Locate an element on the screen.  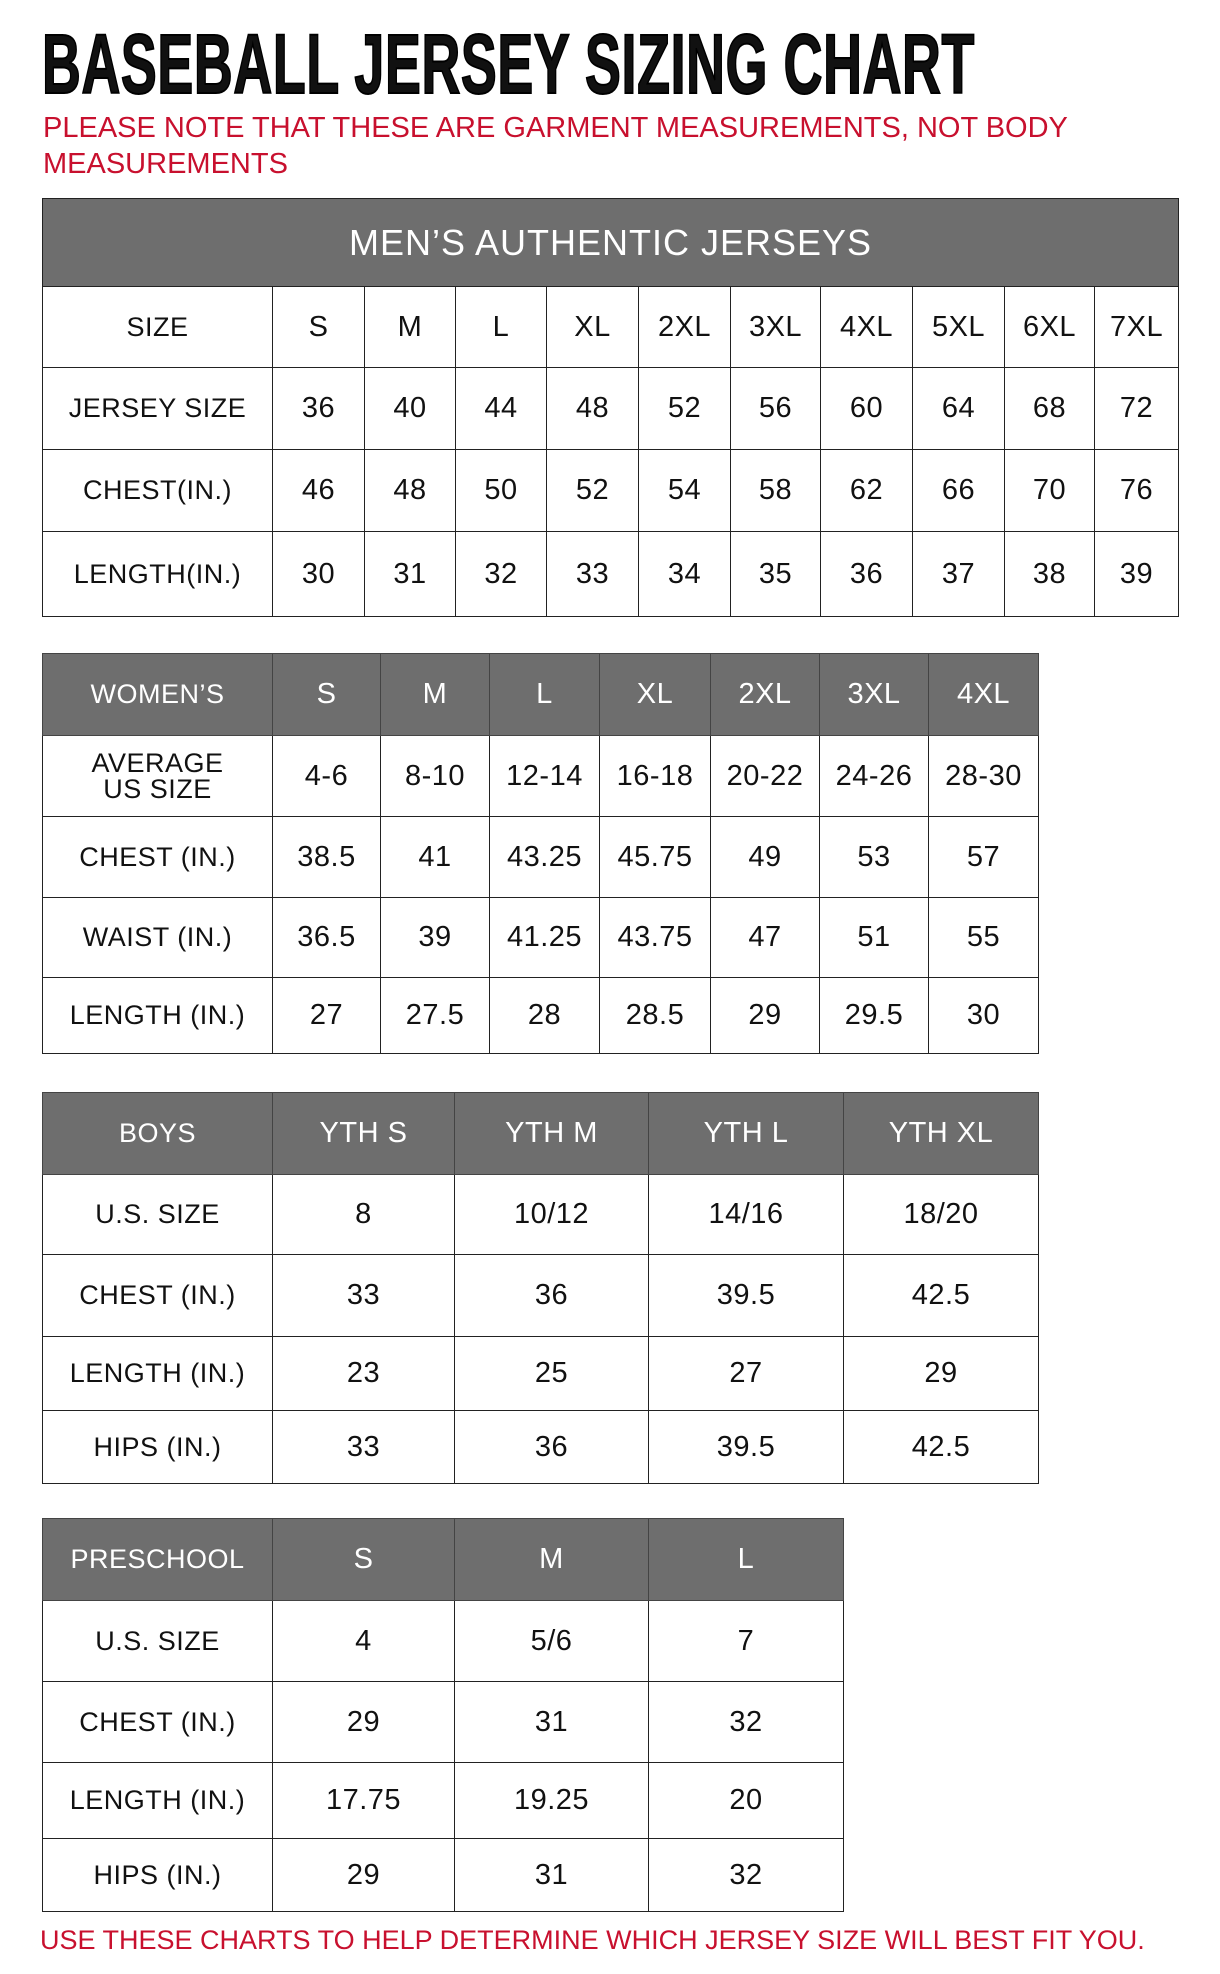
measurement-cell: 29 is located at coordinates (765, 1015).